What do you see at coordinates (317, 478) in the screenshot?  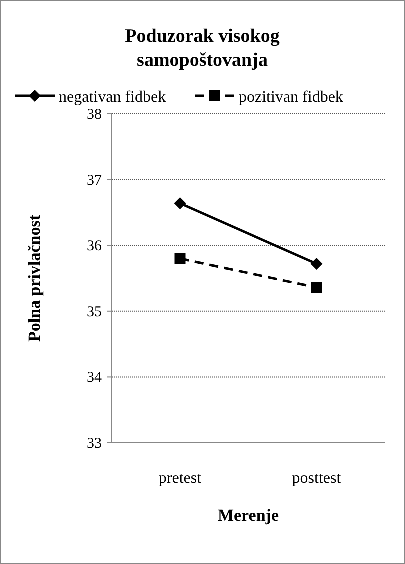 I see `x-tick-label: posttest` at bounding box center [317, 478].